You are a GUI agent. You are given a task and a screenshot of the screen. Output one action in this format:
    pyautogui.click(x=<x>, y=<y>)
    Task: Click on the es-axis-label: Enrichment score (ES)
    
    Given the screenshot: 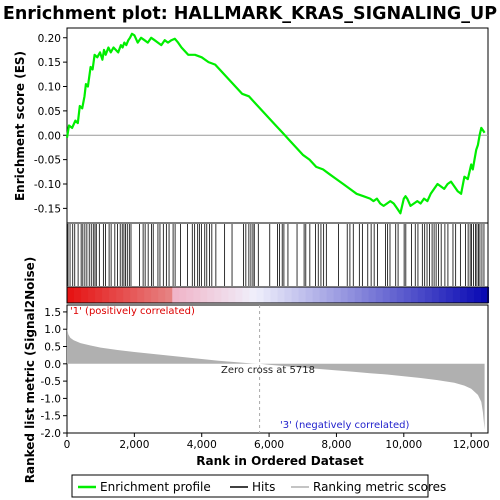 What is the action you would take?
    pyautogui.click(x=20, y=126)
    